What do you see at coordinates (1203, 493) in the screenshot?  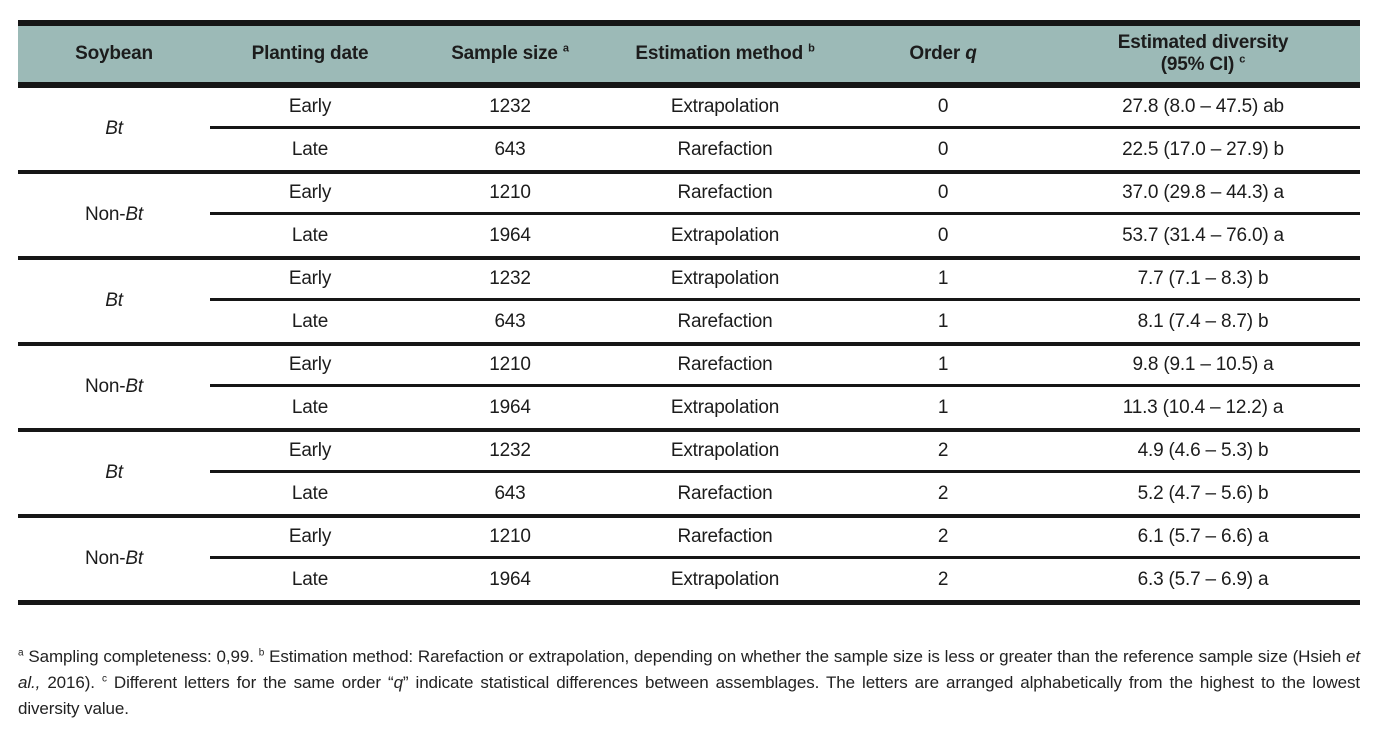 I see `cell-estimated-diversity: 5.2 (4.7 – 5.6) b` at bounding box center [1203, 493].